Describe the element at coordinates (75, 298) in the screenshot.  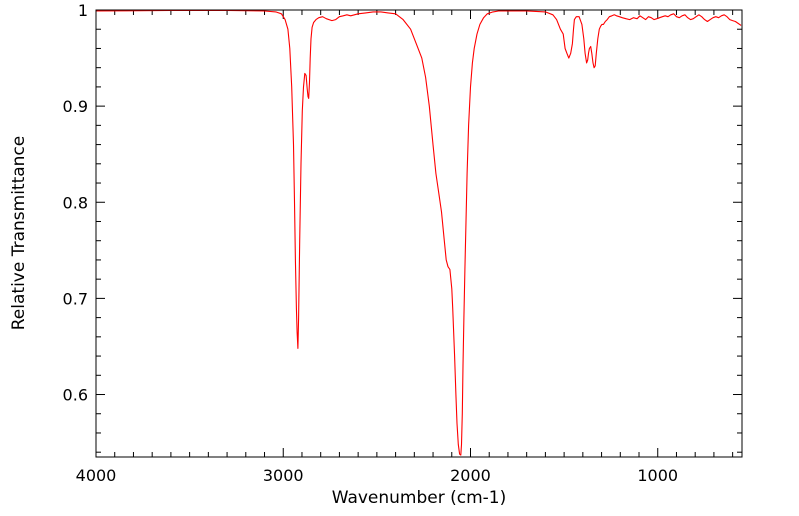
I see `y-tick-label: 0.7` at that location.